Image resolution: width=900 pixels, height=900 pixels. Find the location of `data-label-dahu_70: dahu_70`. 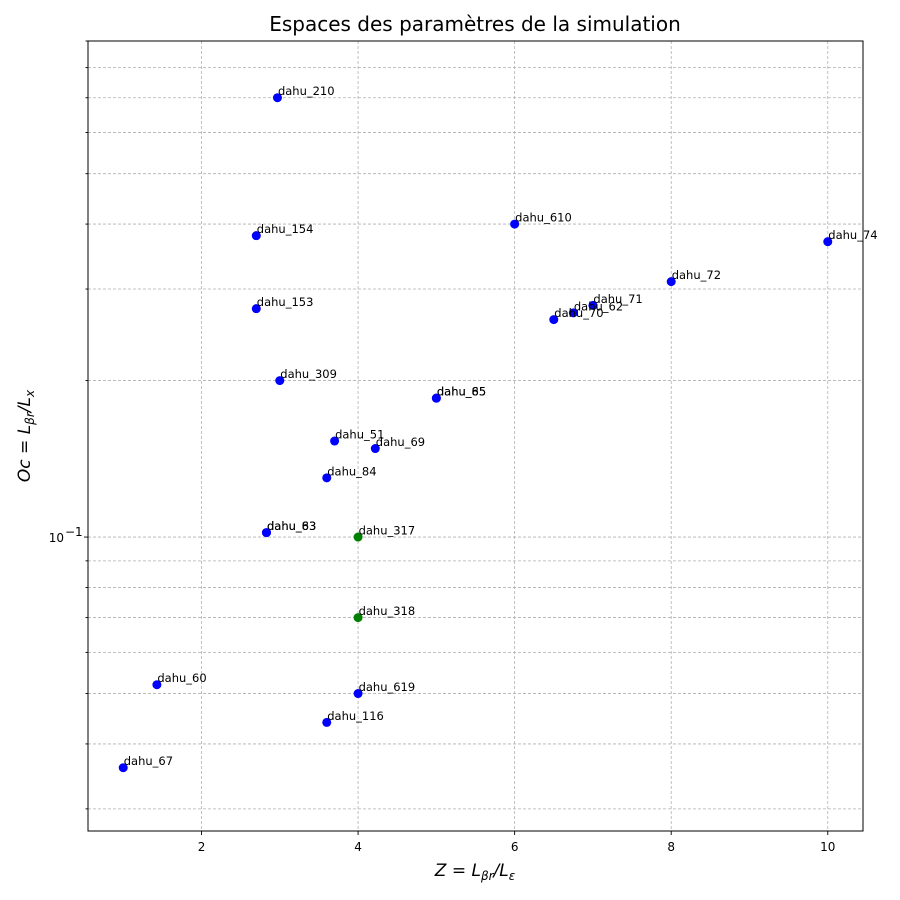

data-label-dahu_70: dahu_70 is located at coordinates (578, 313).